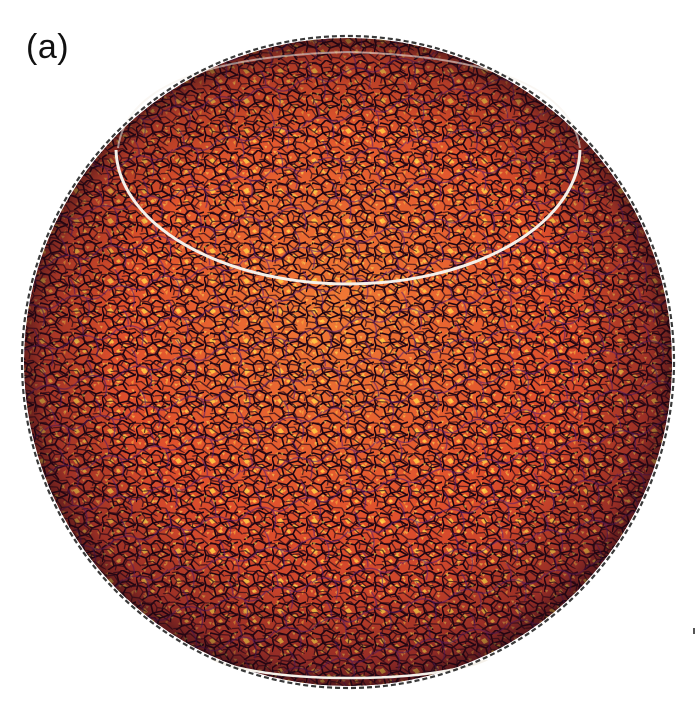 This screenshot has width=697, height=703. What do you see at coordinates (694, 631) in the screenshot?
I see `small-marker` at bounding box center [694, 631].